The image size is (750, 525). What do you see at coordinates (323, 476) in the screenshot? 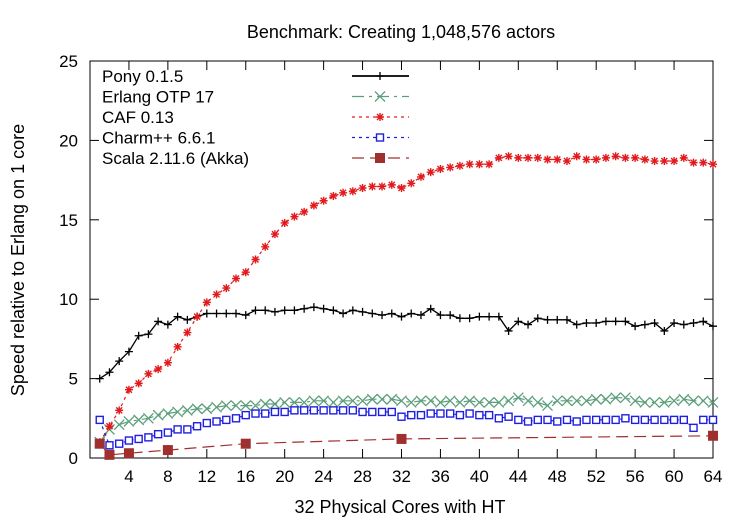
I see `x-tick-label: 24` at bounding box center [323, 476].